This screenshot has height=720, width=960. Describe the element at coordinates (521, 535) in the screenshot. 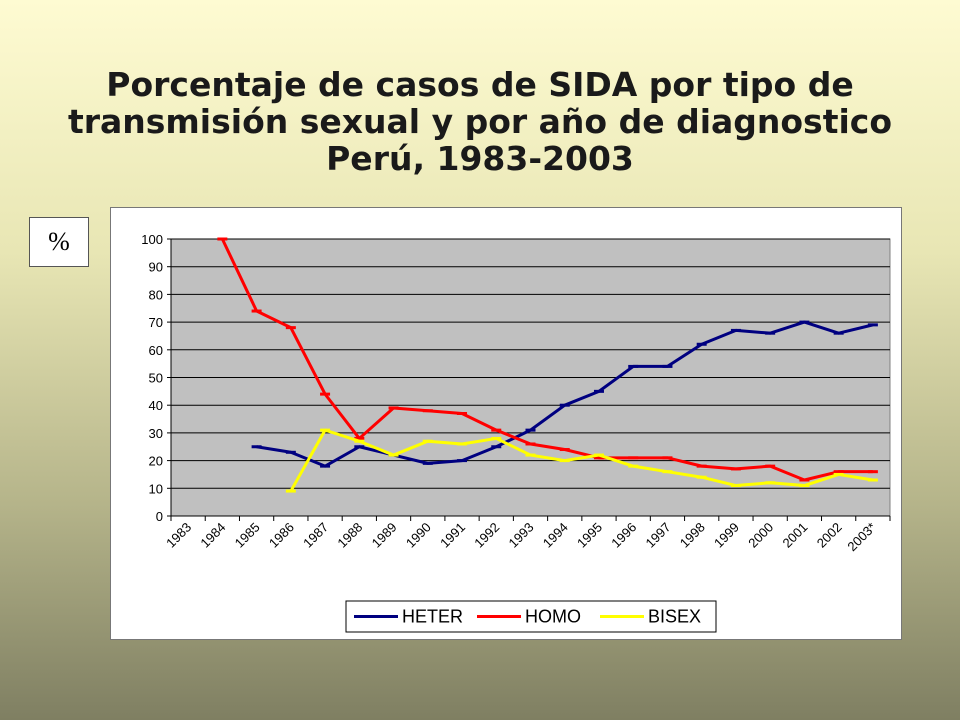

I see `x-tick-label: 1993` at that location.